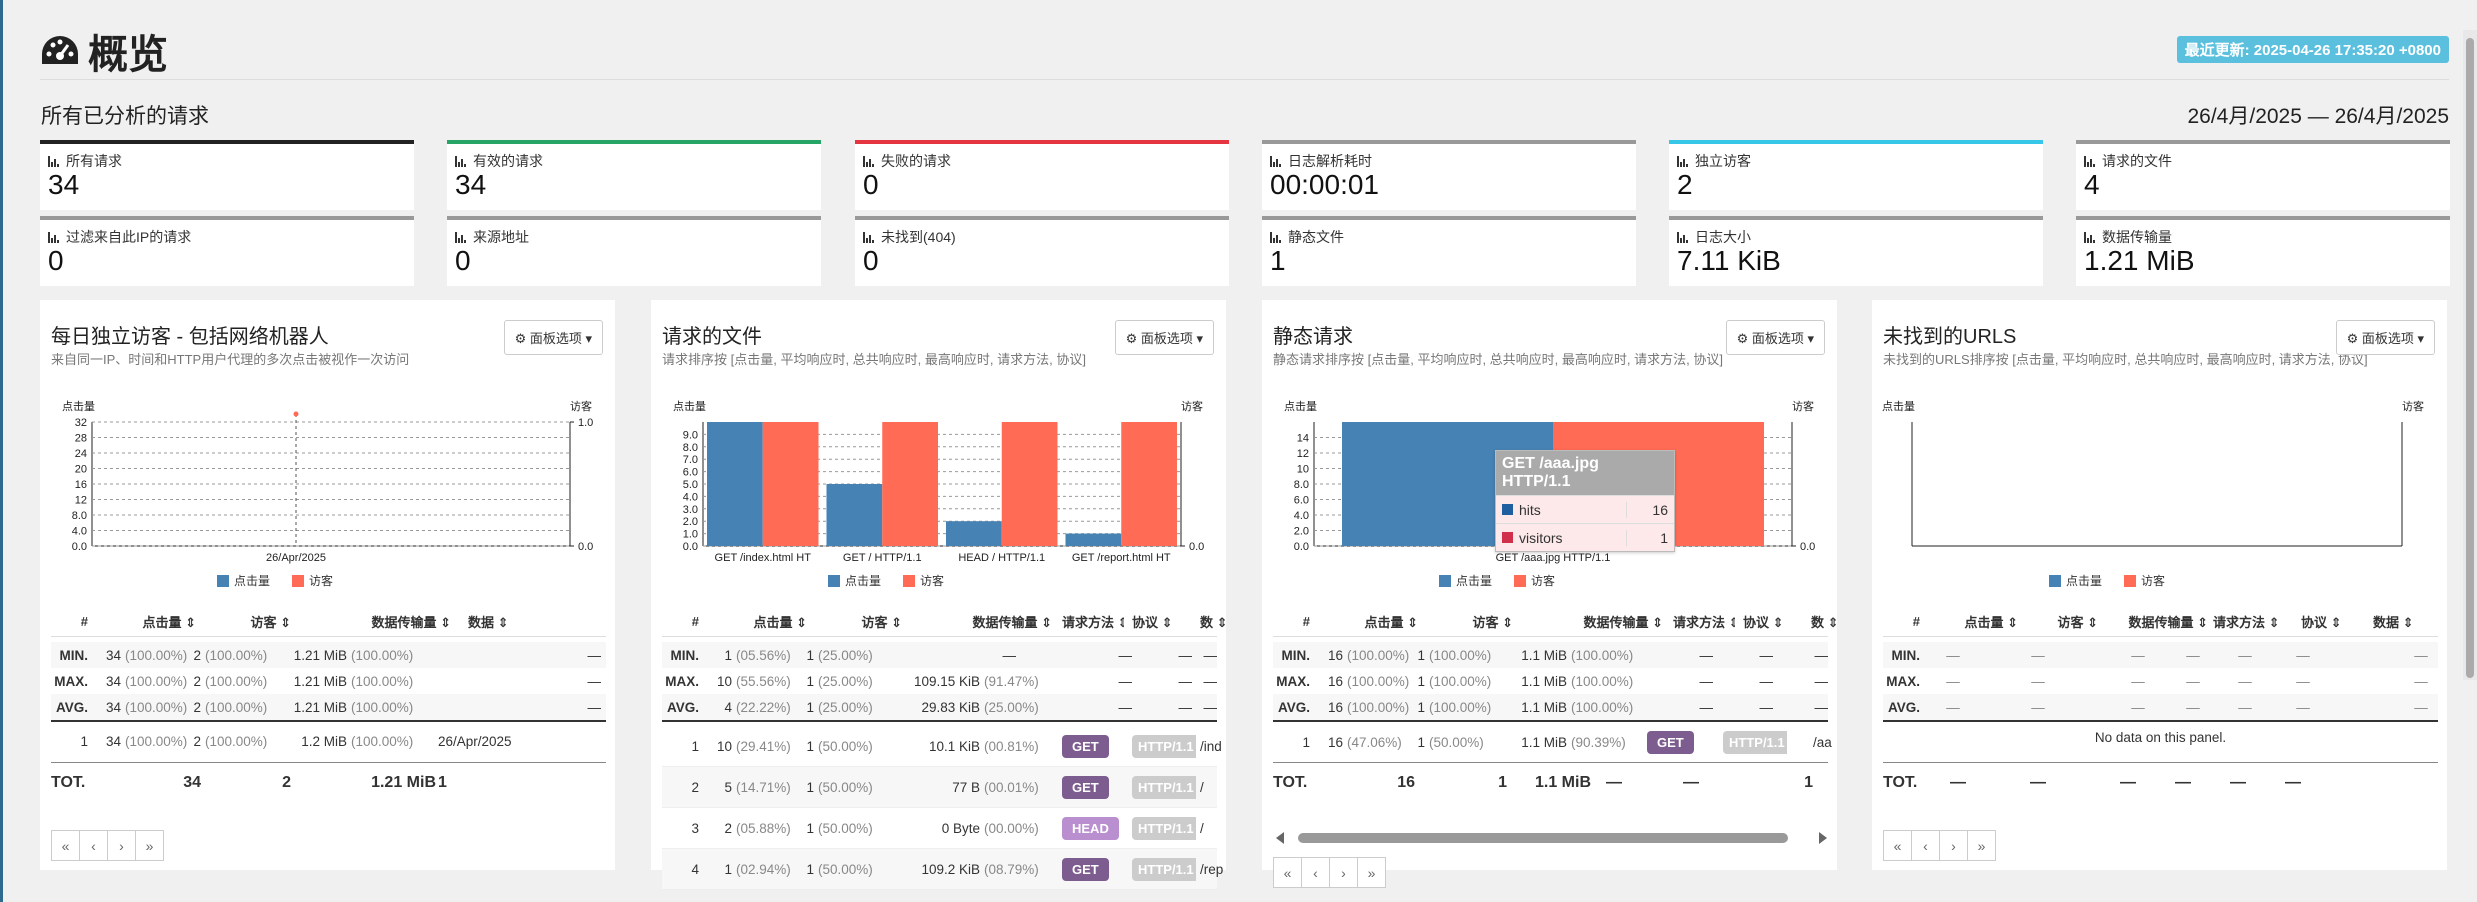 Image resolution: width=2477 pixels, height=902 pixels. Describe the element at coordinates (113, 707) in the screenshot. I see `table-cell: 34` at that location.